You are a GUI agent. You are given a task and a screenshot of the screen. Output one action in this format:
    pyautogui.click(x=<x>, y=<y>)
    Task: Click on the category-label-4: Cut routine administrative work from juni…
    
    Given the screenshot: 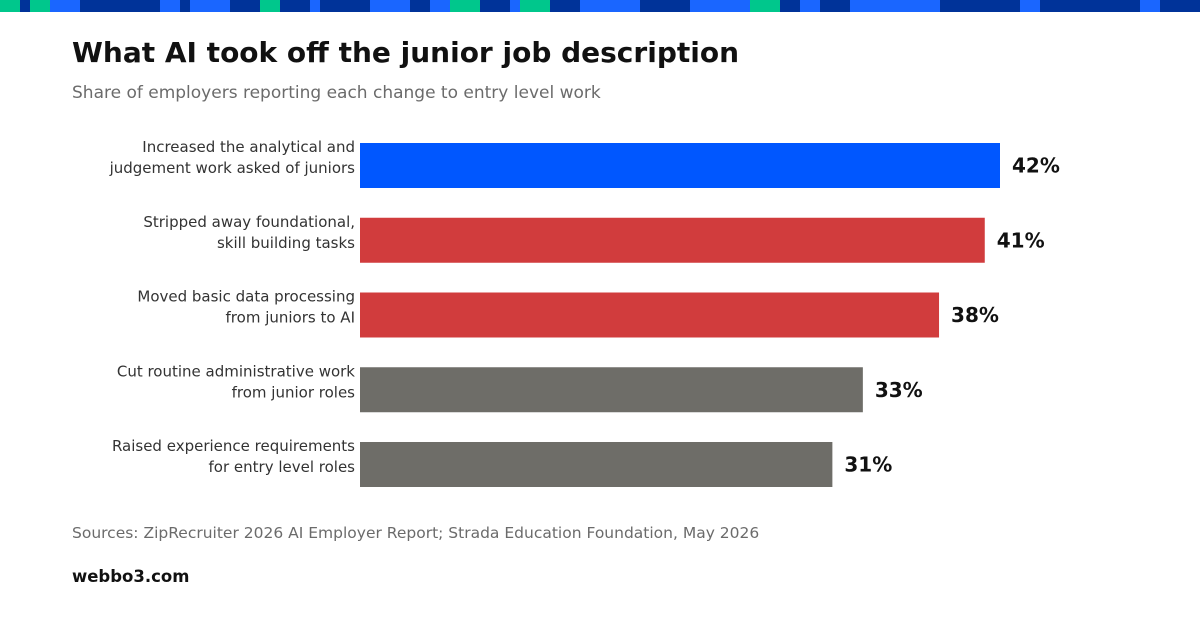 What is the action you would take?
    pyautogui.click(x=236, y=381)
    